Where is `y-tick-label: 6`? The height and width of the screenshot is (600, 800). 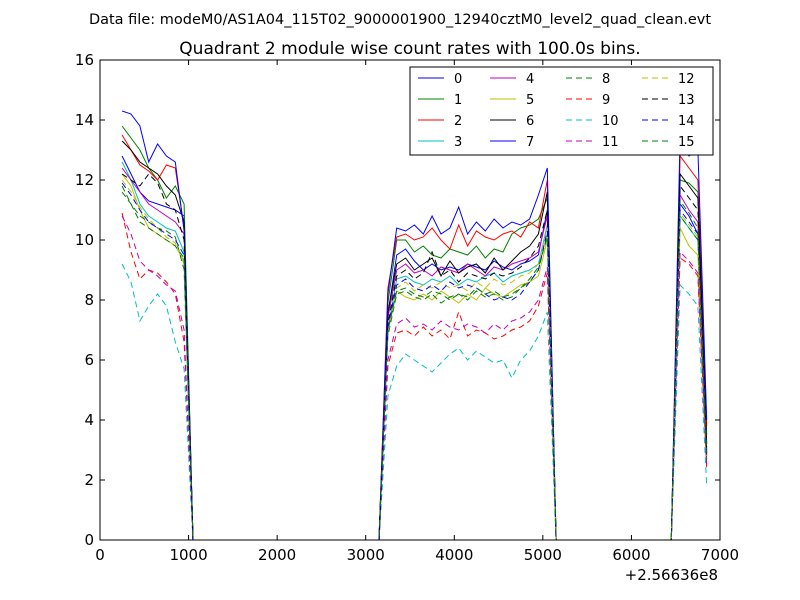
y-tick-label: 6 is located at coordinates (89, 360).